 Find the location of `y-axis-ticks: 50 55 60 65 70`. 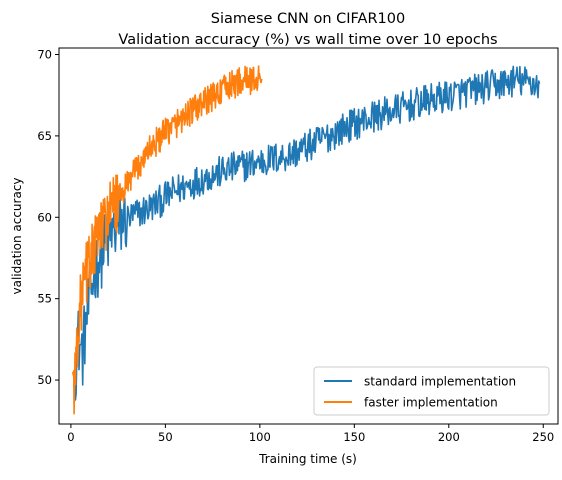

y-axis-ticks: 50 55 60 65 70 is located at coordinates (48, 217).